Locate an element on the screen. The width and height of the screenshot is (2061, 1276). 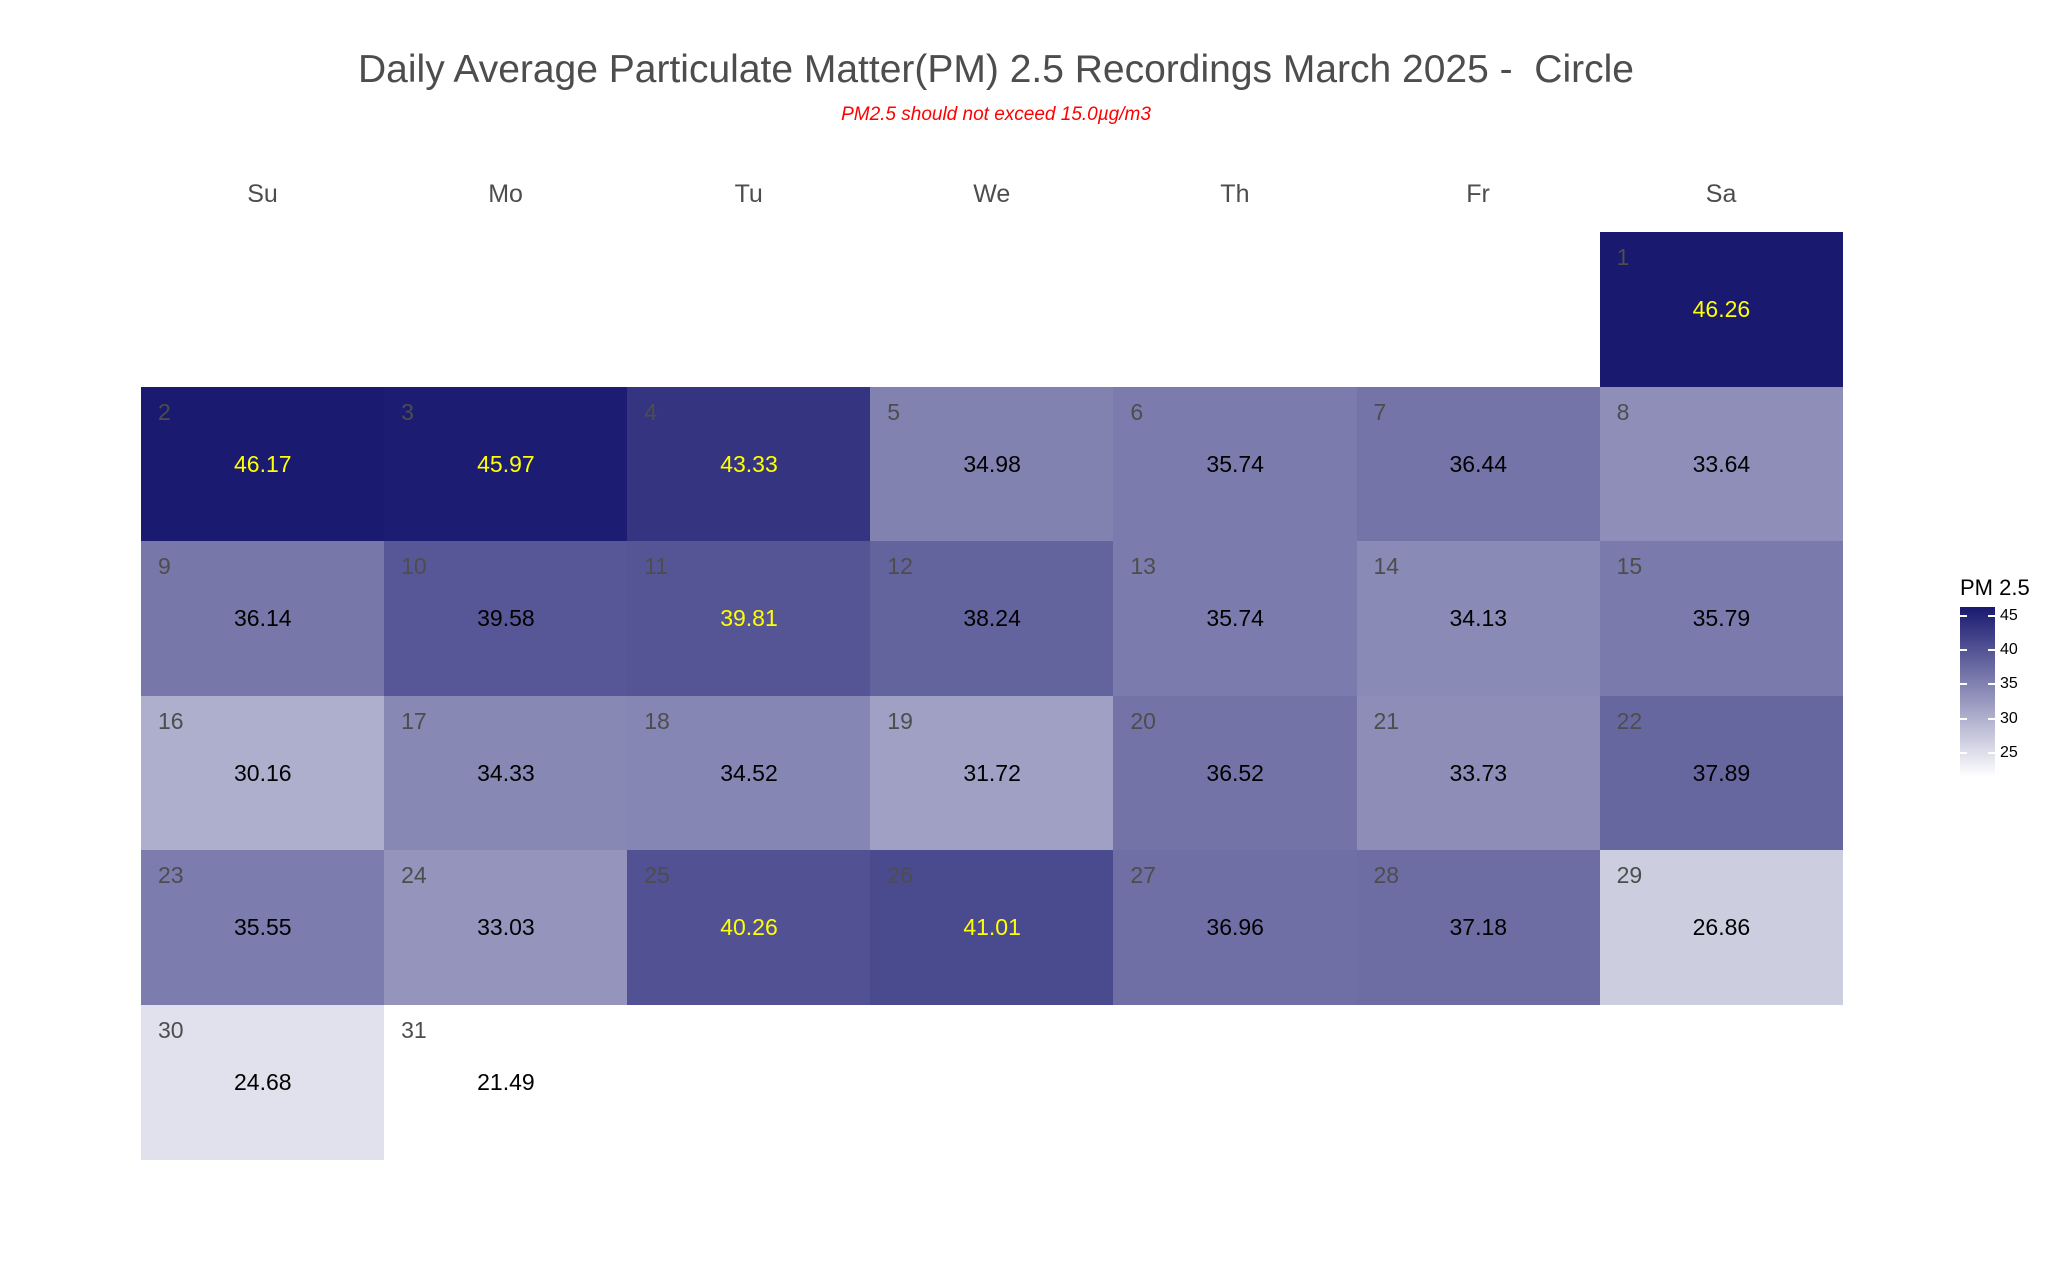
day-cell: 8 33.64 is located at coordinates (1721, 464).